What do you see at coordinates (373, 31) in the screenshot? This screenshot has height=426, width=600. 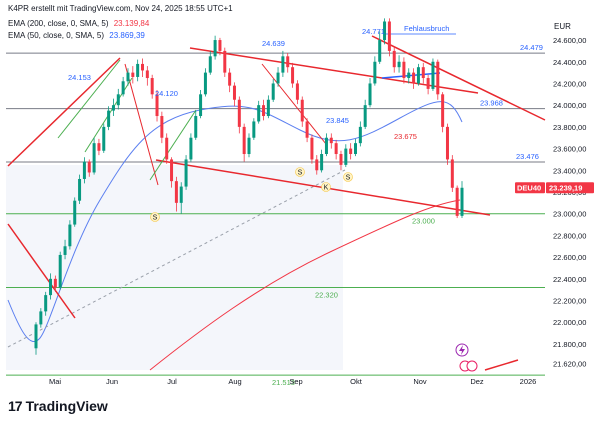 I see `annotation-24771: 24.771` at bounding box center [373, 31].